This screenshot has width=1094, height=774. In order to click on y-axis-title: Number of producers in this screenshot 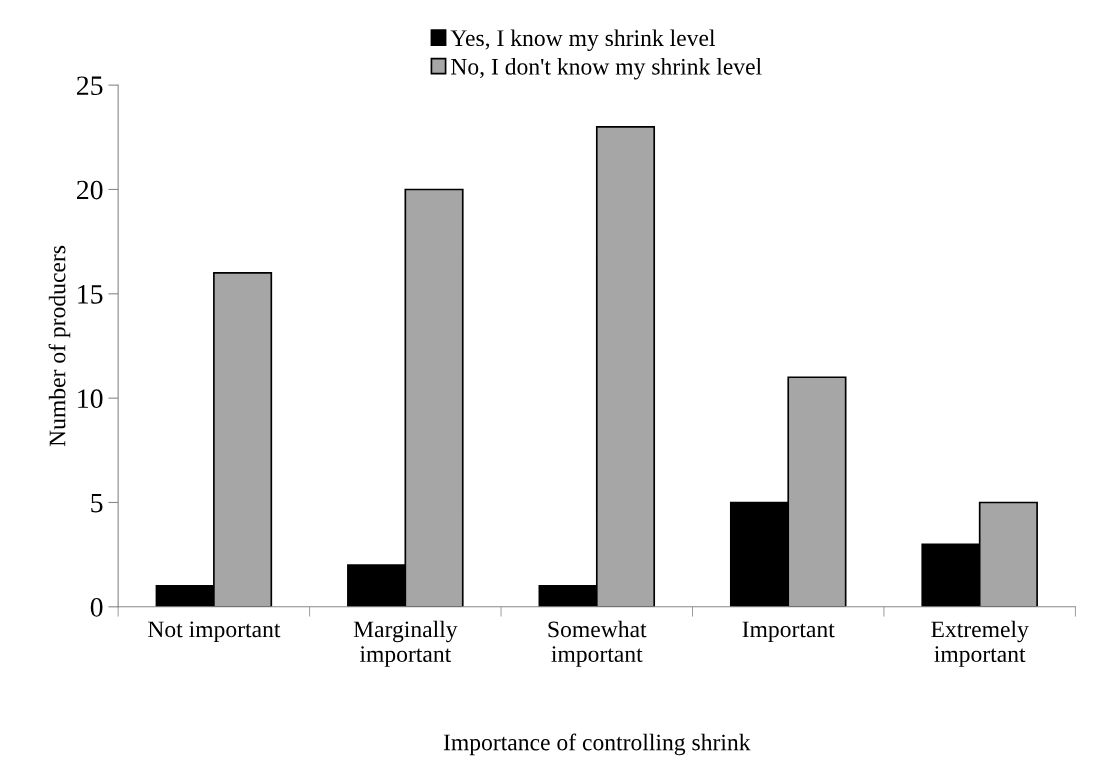, I will do `click(59, 346)`.